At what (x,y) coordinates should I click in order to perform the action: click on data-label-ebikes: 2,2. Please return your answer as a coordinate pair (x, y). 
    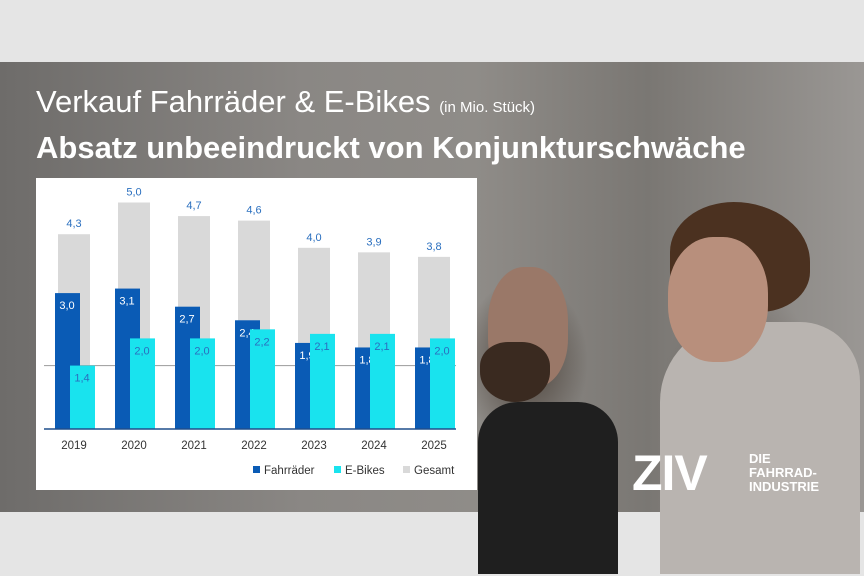
    Looking at the image, I should click on (261, 342).